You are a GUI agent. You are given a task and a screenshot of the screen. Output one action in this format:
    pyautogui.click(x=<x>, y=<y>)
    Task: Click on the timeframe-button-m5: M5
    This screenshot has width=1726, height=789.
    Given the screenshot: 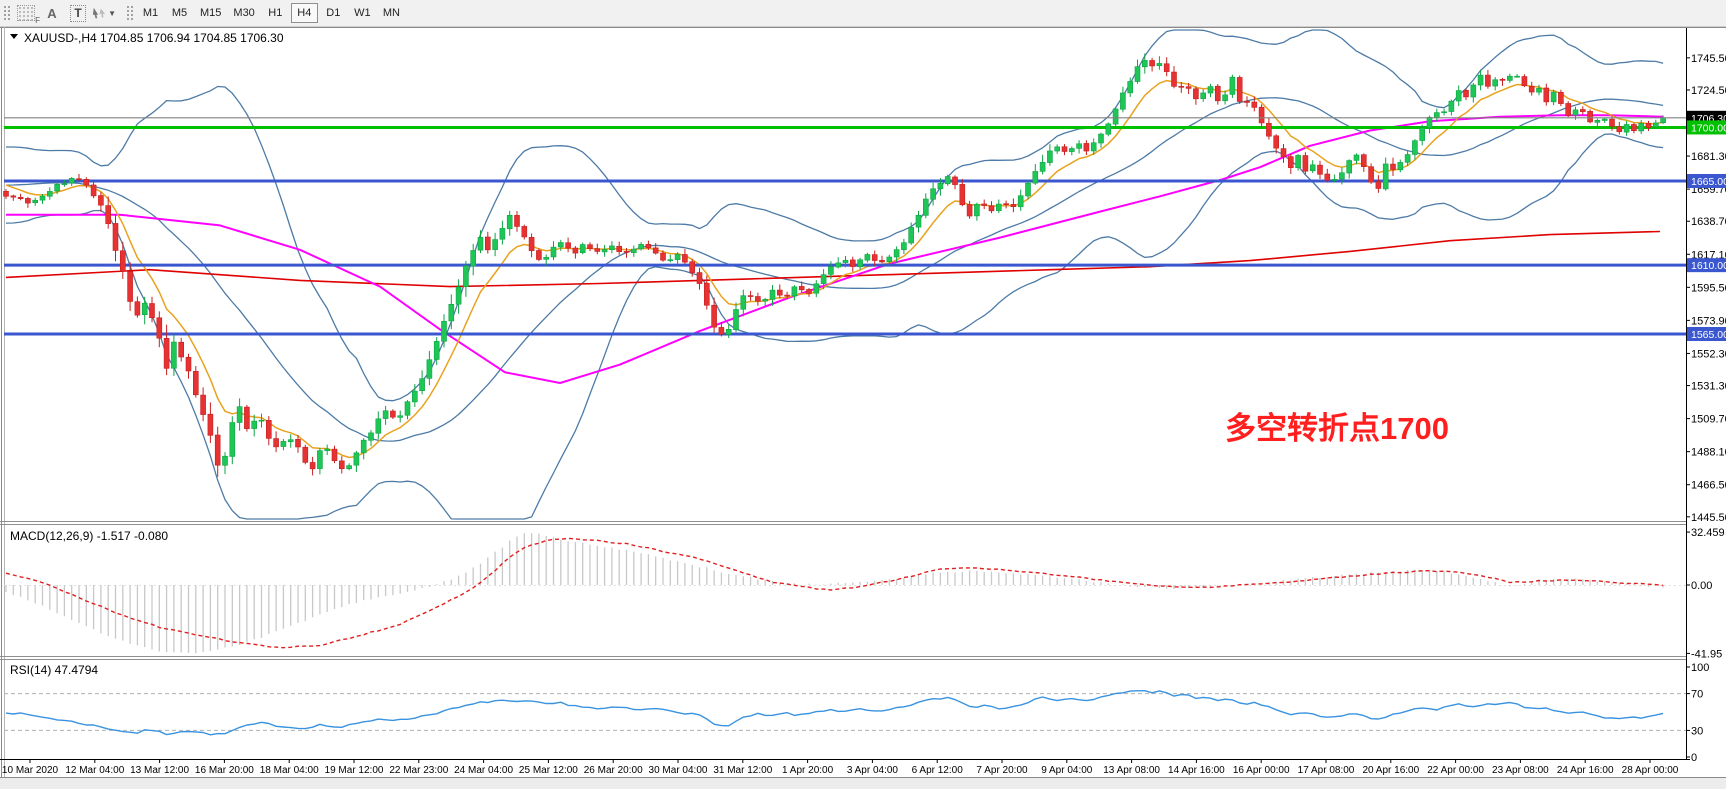 What is the action you would take?
    pyautogui.click(x=179, y=13)
    